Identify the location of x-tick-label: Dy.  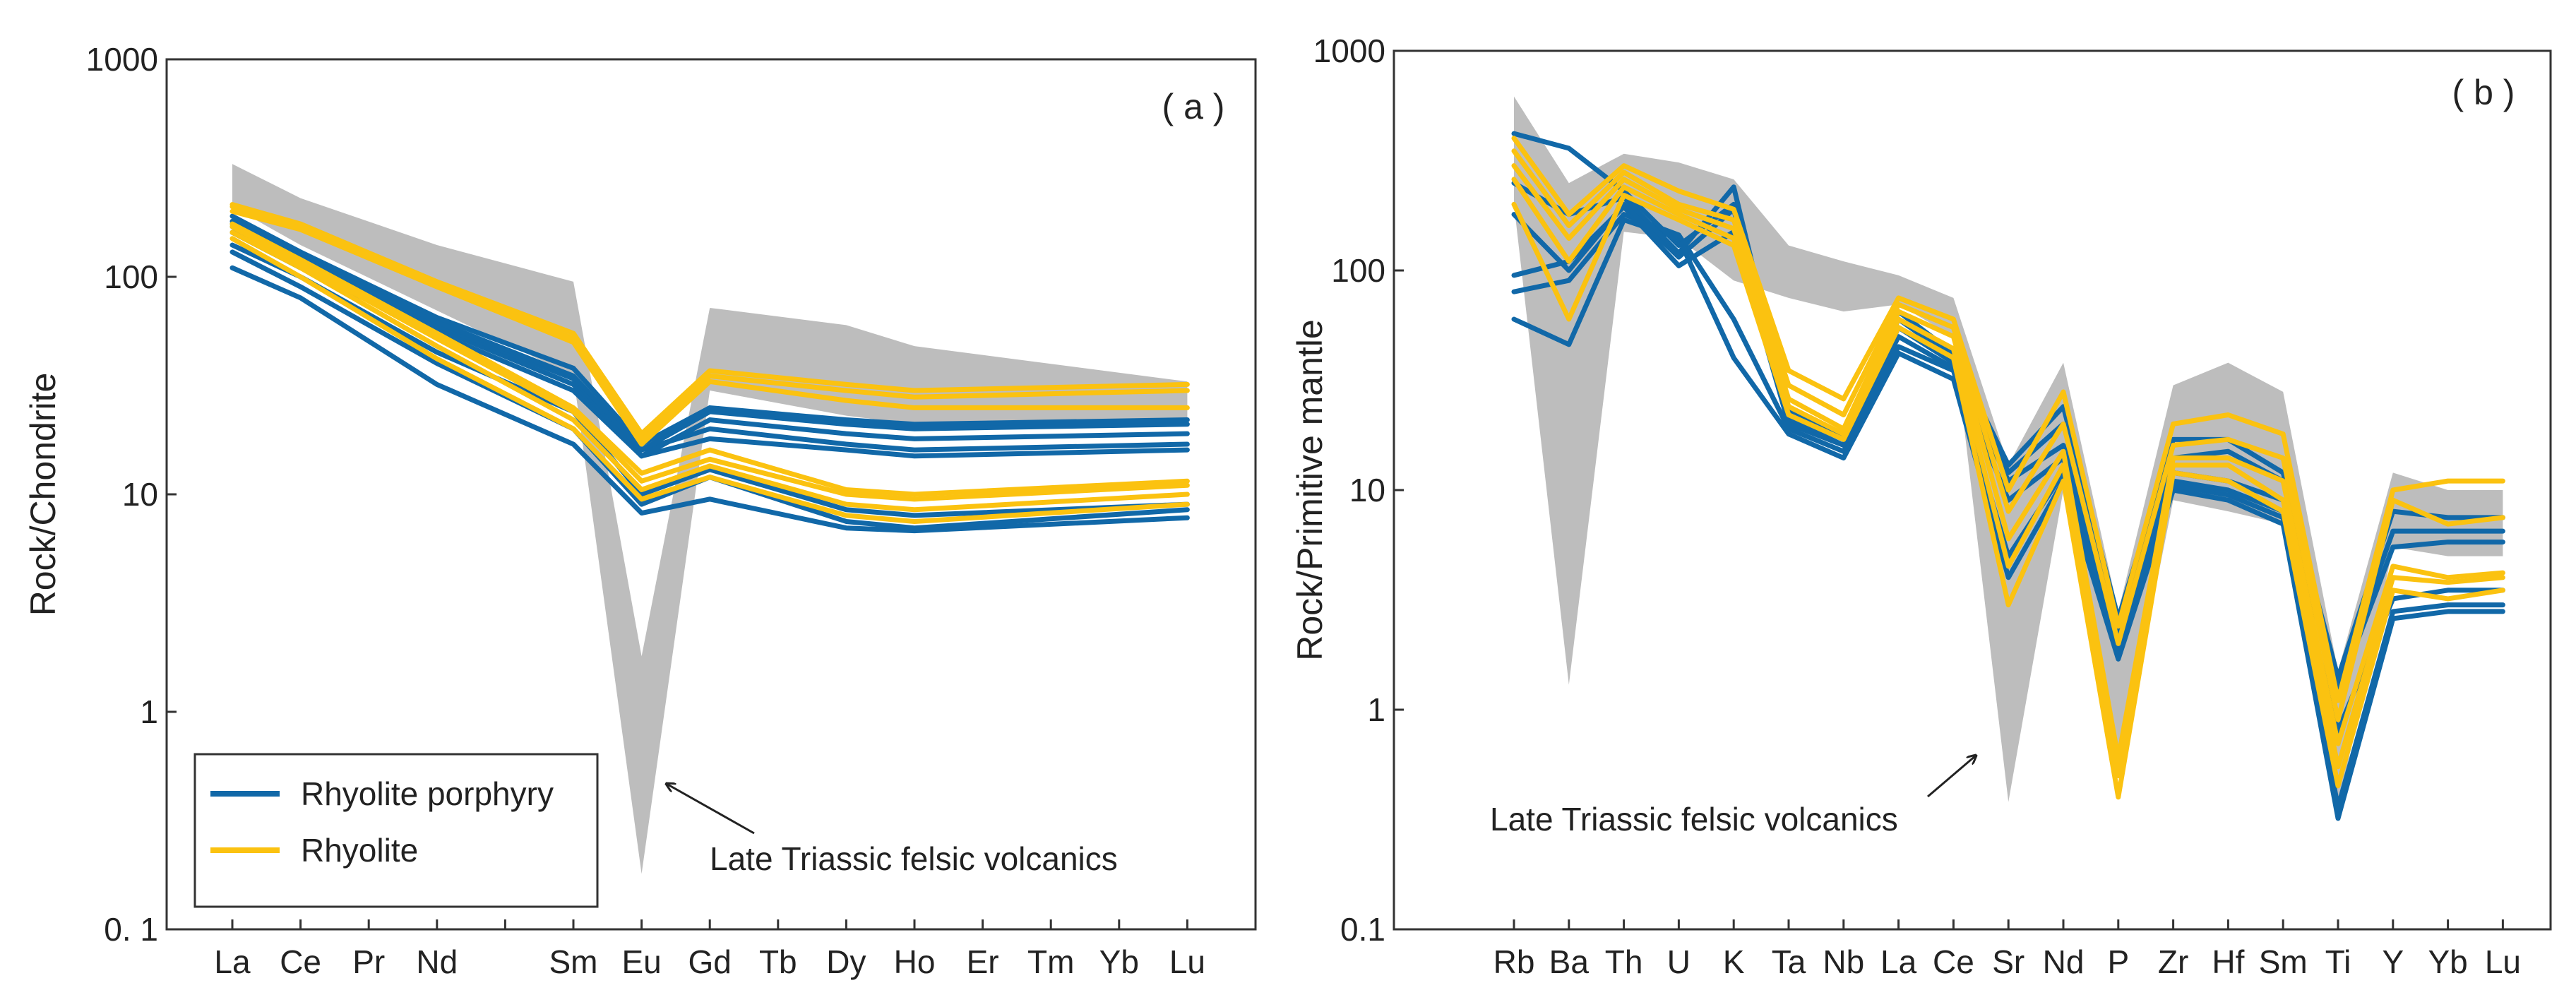
(846, 961).